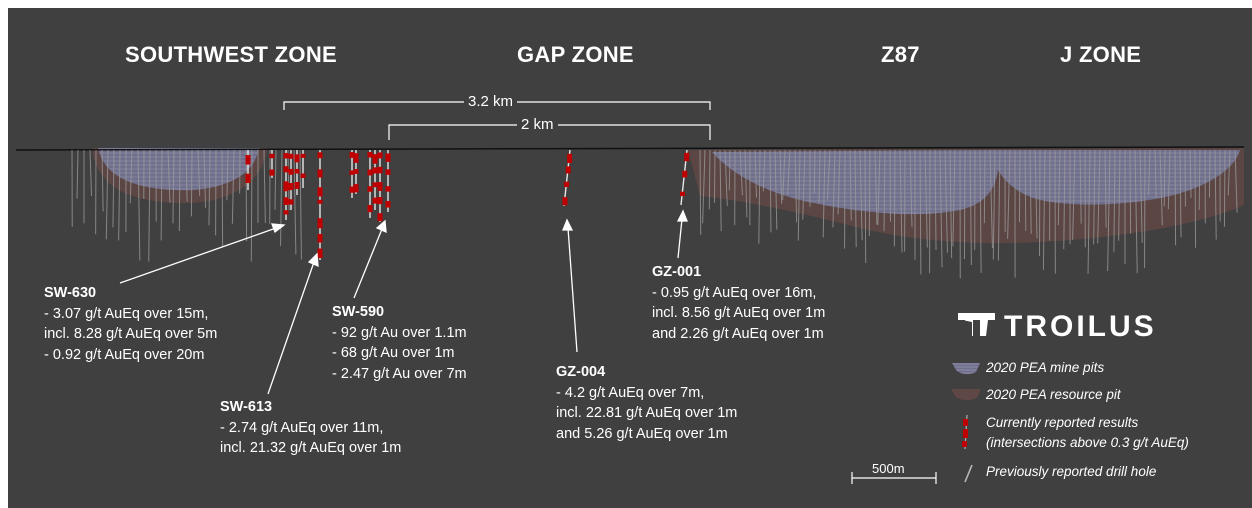 This screenshot has width=1252, height=508. Describe the element at coordinates (393, 353) in the screenshot. I see `result-line: - 68 g/t Au over 1m` at that location.